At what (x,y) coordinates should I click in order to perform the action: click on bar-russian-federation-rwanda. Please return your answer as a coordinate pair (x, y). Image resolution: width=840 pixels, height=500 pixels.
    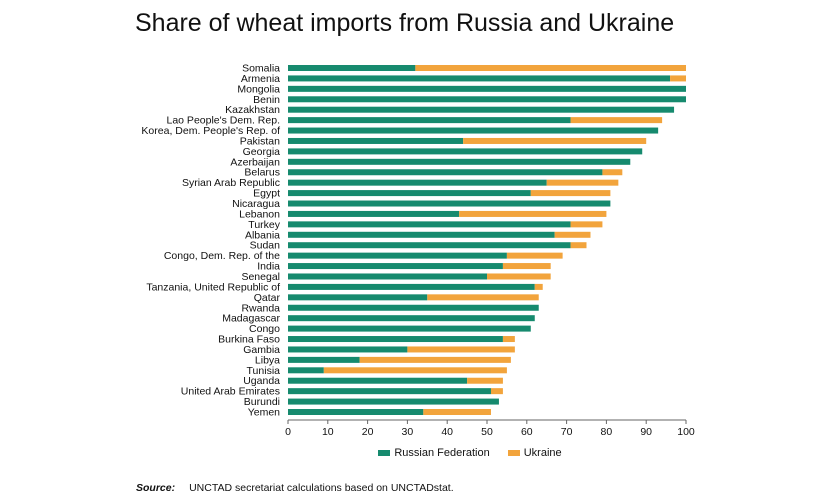
    Looking at the image, I should click on (413, 307).